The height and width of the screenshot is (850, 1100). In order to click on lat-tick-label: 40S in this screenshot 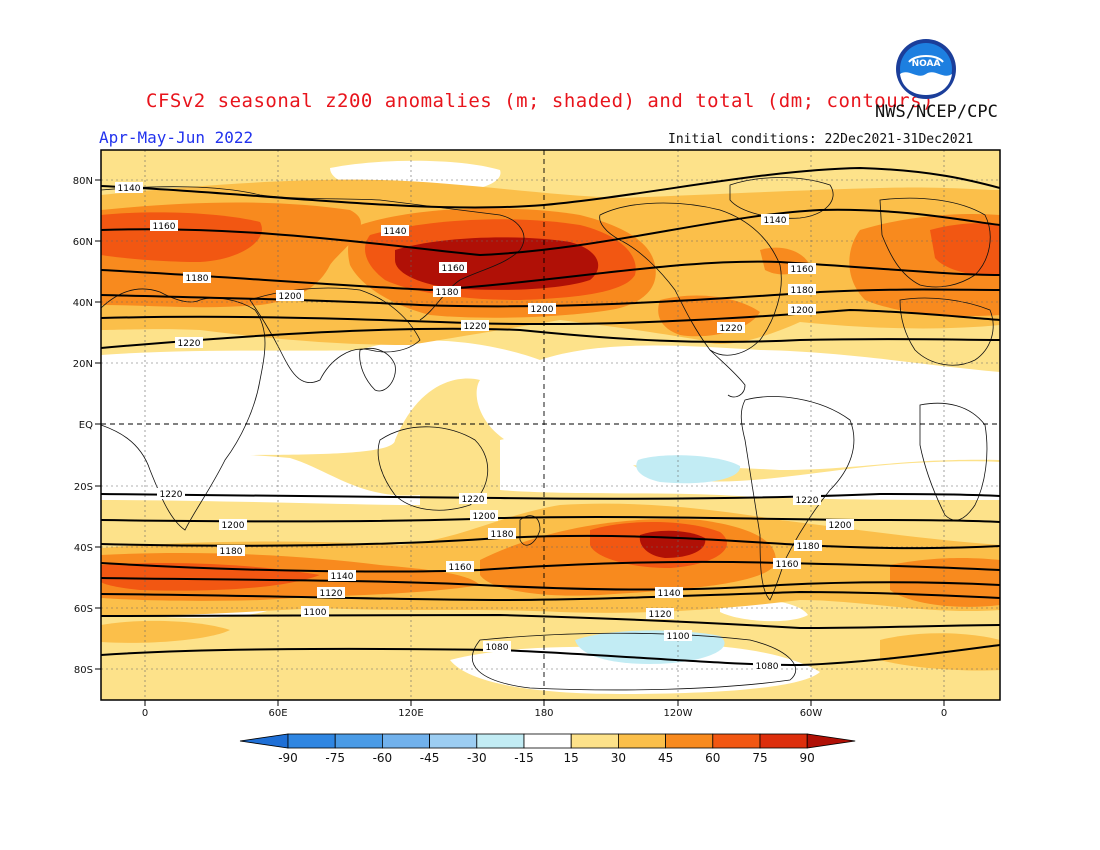, I will do `click(83, 548)`.